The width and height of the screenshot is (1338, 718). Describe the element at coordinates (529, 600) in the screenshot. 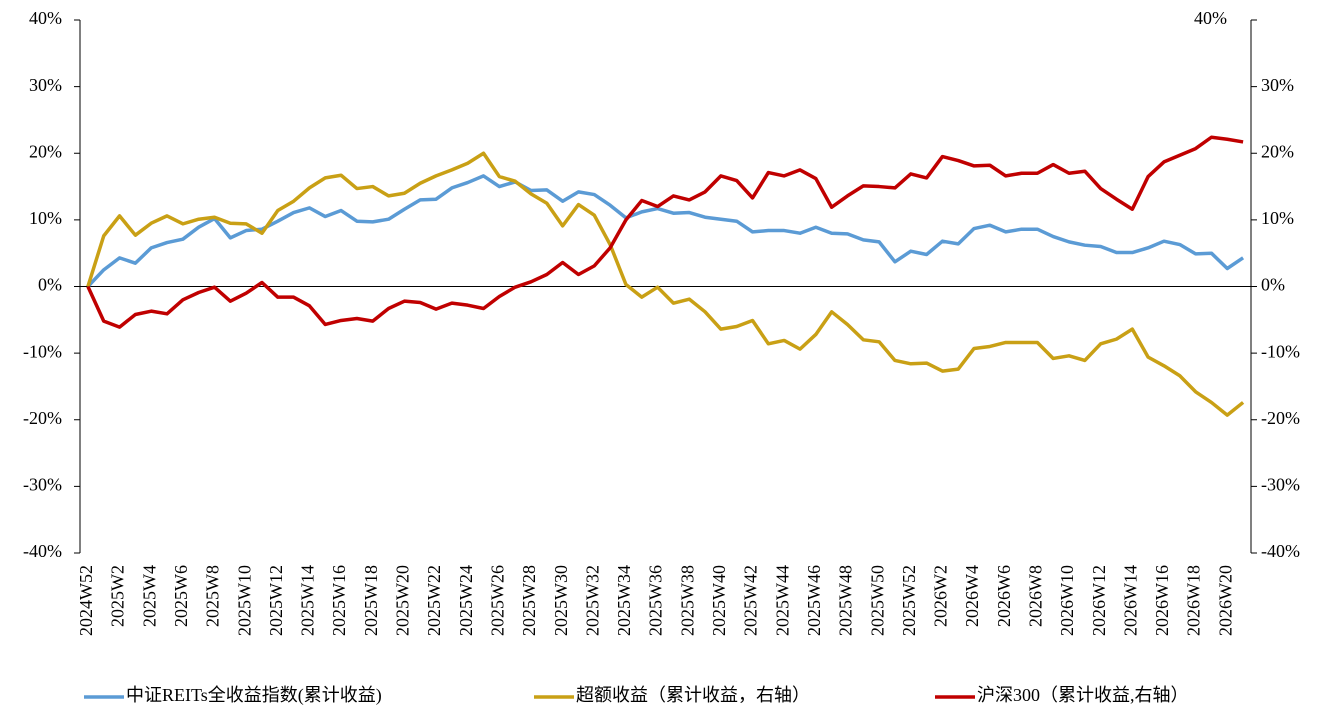

I see `x-tick-label: 2025W28` at that location.